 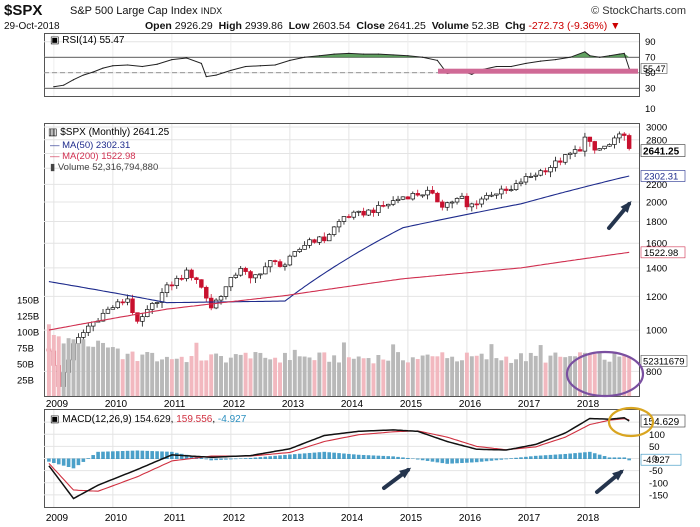 I want to click on macd-line, so click(x=339, y=458).